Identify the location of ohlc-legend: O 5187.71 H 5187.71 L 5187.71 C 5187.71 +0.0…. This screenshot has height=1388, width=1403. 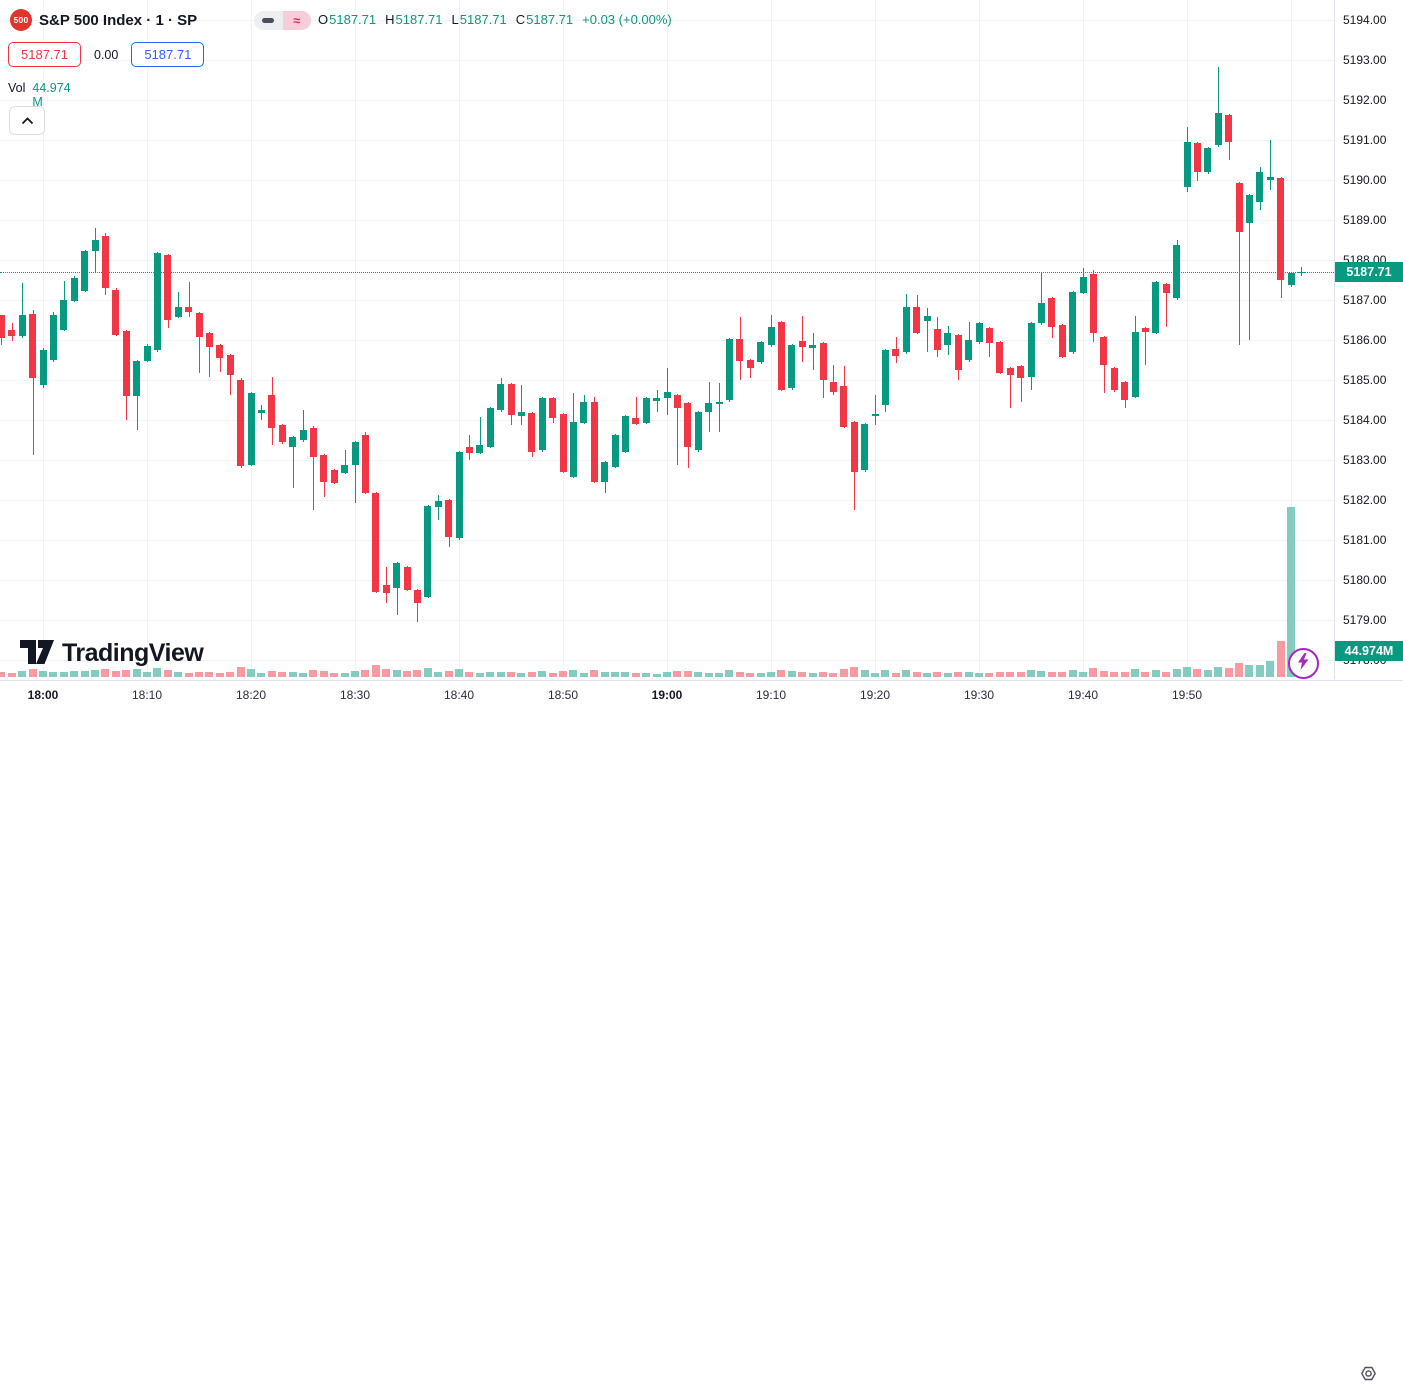
(495, 19).